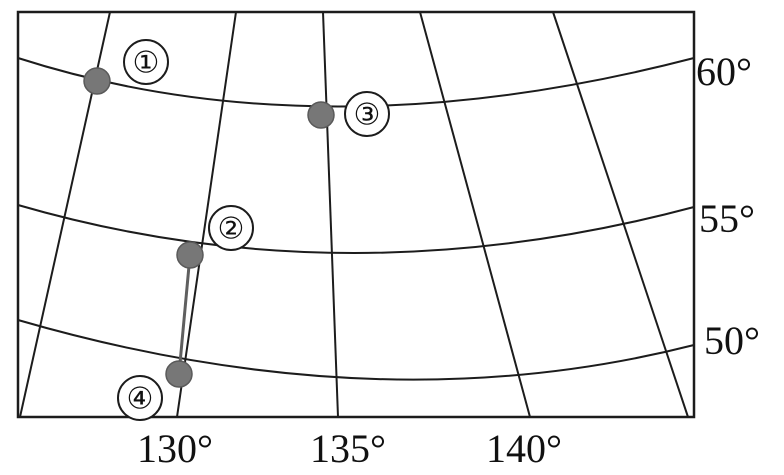 This screenshot has width=784, height=475. I want to click on point-1-label: ①, so click(146, 62).